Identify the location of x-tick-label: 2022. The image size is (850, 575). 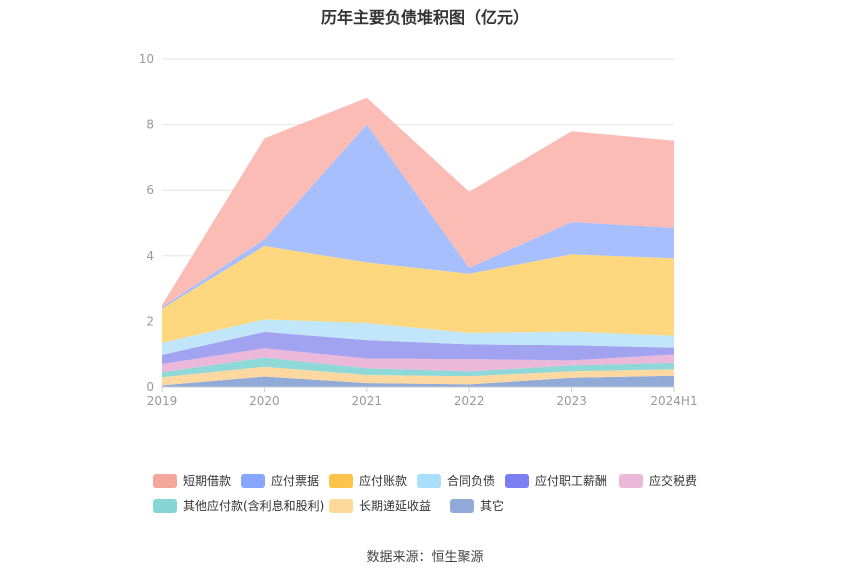
(469, 401).